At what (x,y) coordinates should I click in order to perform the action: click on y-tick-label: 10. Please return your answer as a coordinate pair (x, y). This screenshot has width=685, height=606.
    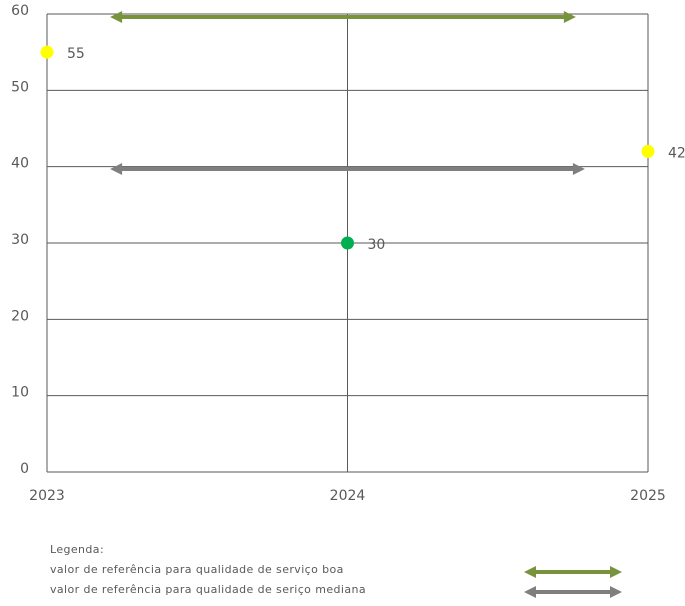
    Looking at the image, I should click on (20, 393).